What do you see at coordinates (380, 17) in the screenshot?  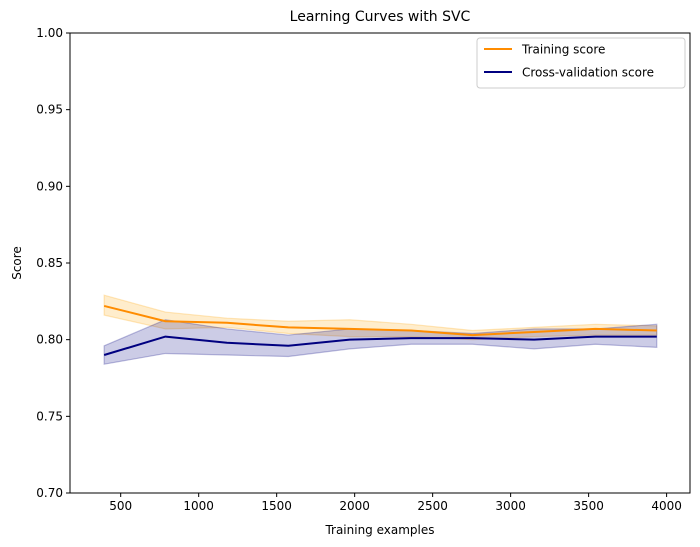 I see `chart-title: Learning Curves with SVC` at bounding box center [380, 17].